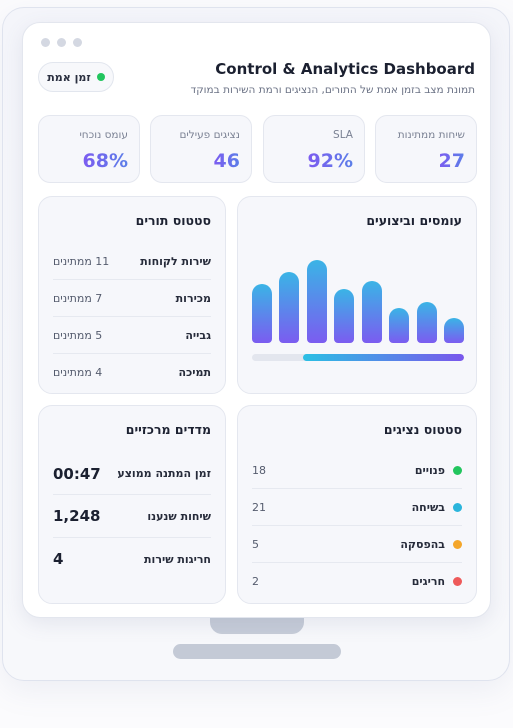  Describe the element at coordinates (255, 544) in the screenshot. I see `agent-status-count: 5` at that location.